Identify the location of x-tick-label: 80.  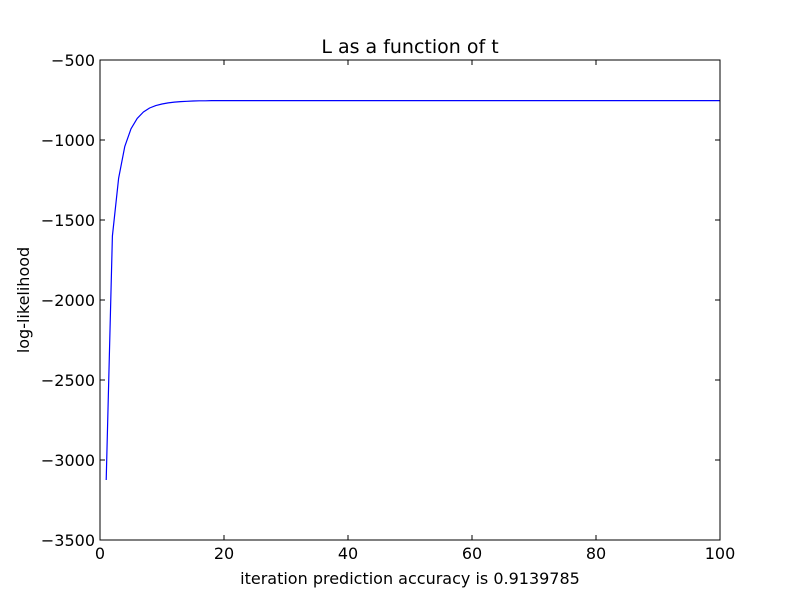
(596, 553).